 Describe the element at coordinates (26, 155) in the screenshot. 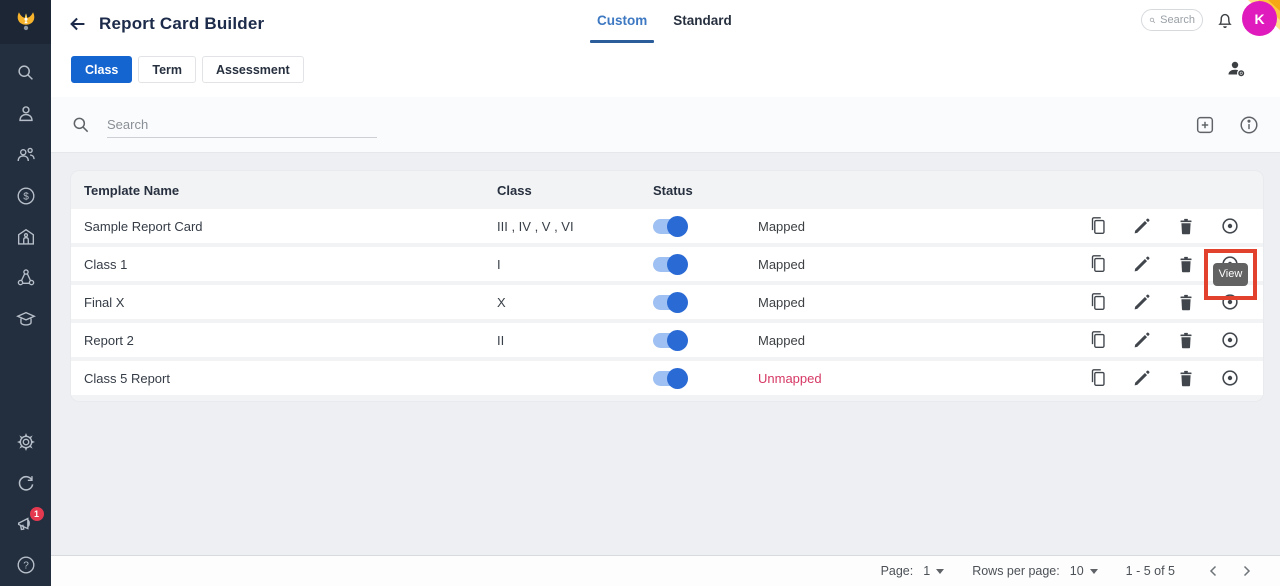

I see `people-icon` at that location.